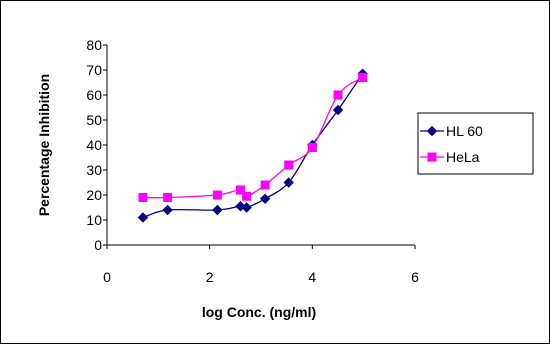 The image size is (550, 344). Describe the element at coordinates (94, 220) in the screenshot. I see `y-tick-label: 10` at that location.